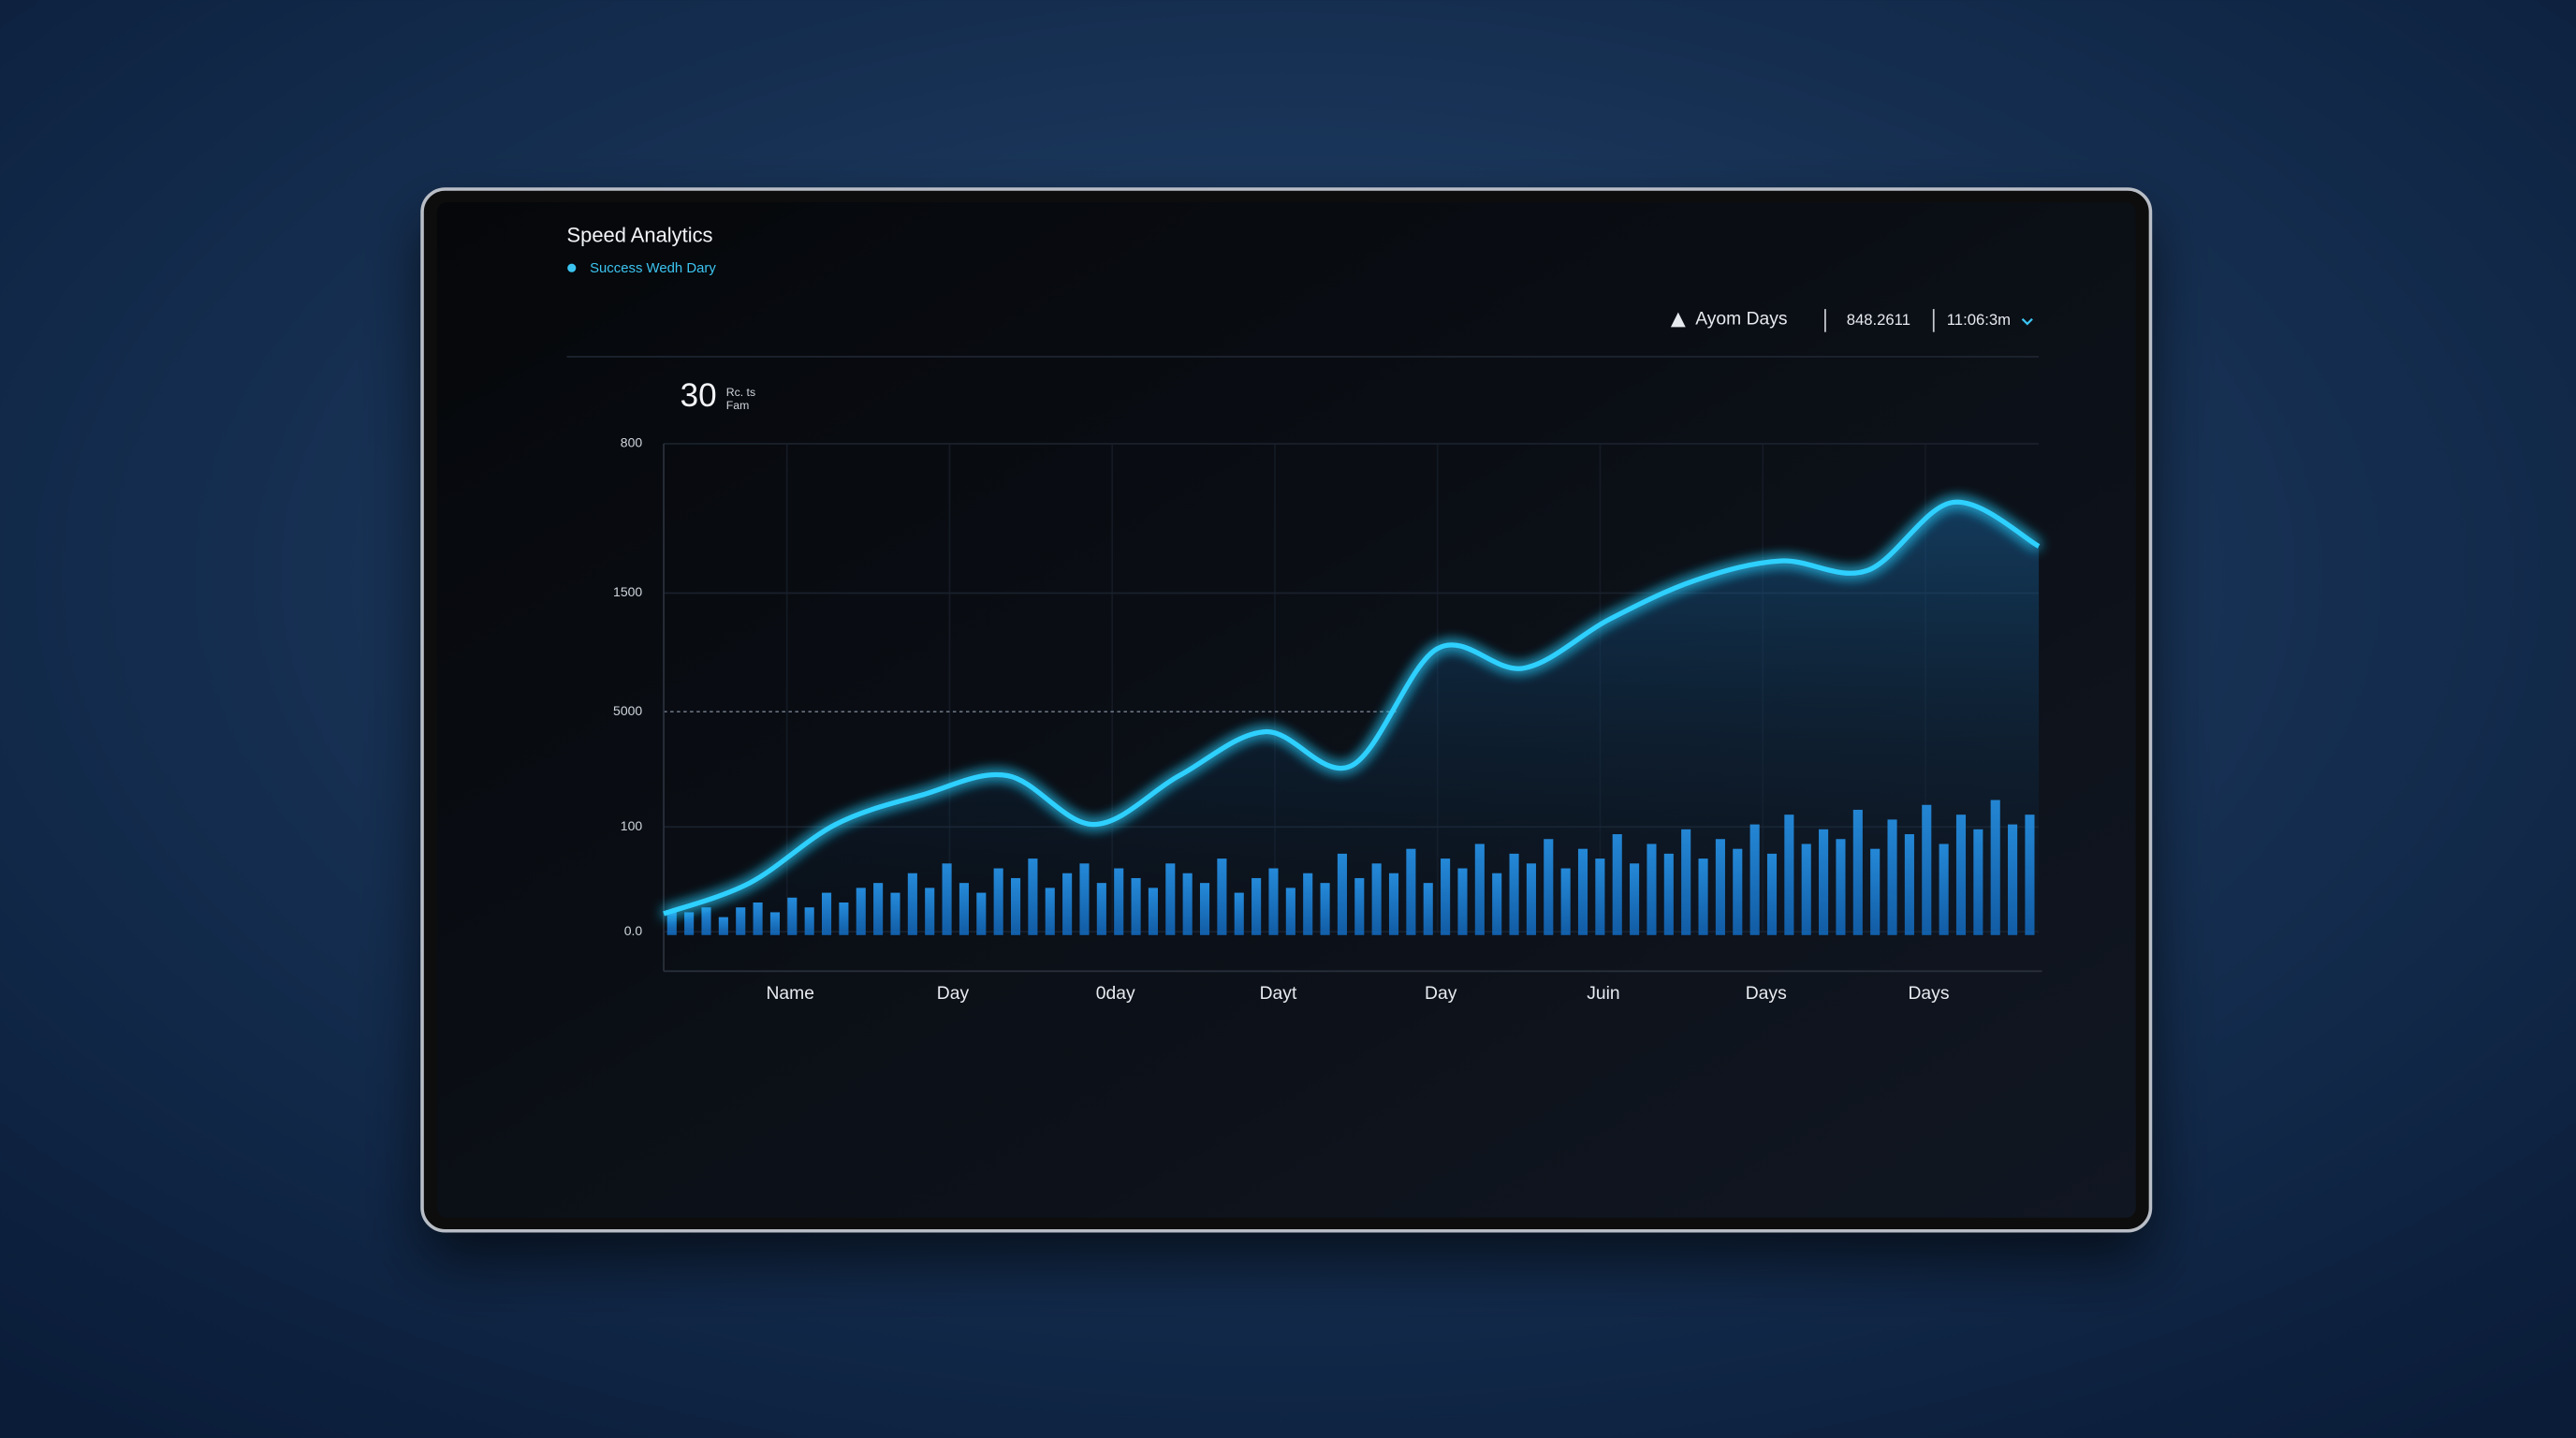  I want to click on dropdown-chevron, so click(2027, 321).